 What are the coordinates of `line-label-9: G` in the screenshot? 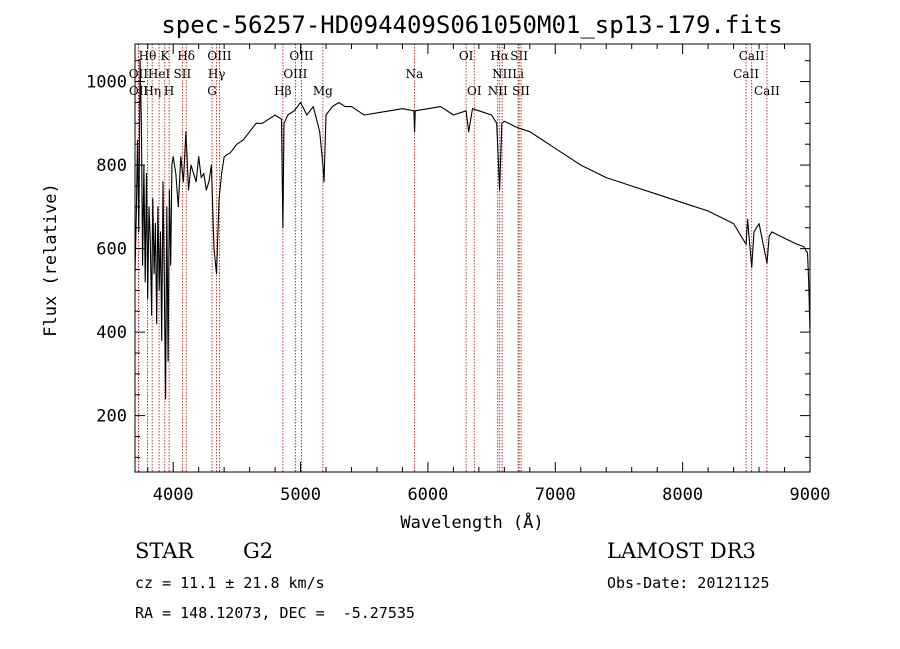 It's located at (212, 91).